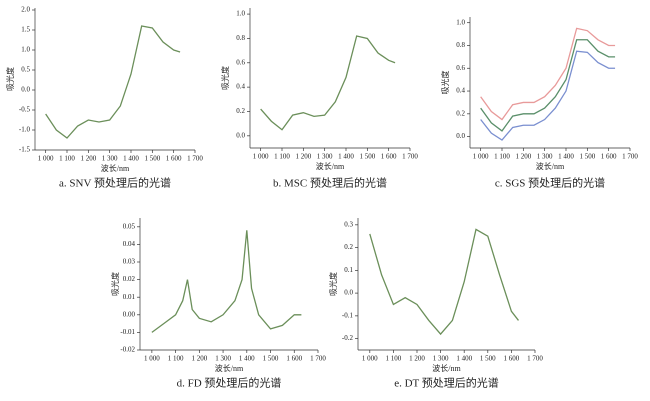 Image resolution: width=650 pixels, height=401 pixels. What do you see at coordinates (25, 130) in the screenshot?
I see `y-tick-label: -1.0` at bounding box center [25, 130].